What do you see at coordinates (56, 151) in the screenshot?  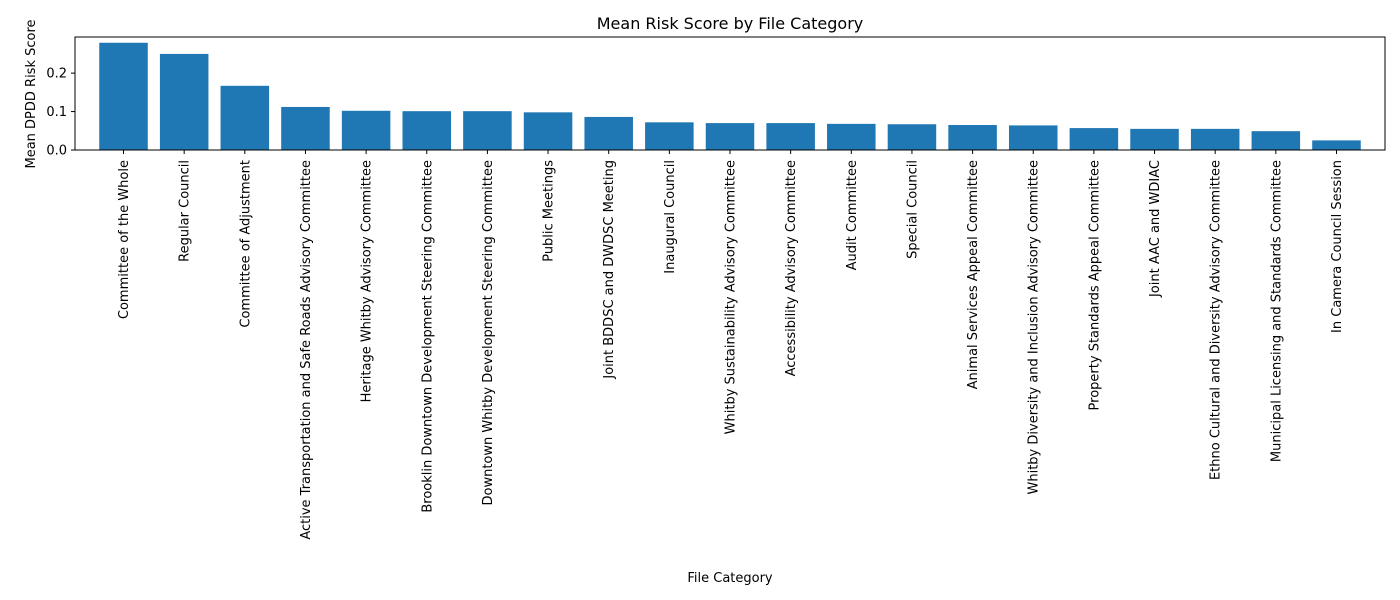 I see `y-tick-label-1: 0.0` at bounding box center [56, 151].